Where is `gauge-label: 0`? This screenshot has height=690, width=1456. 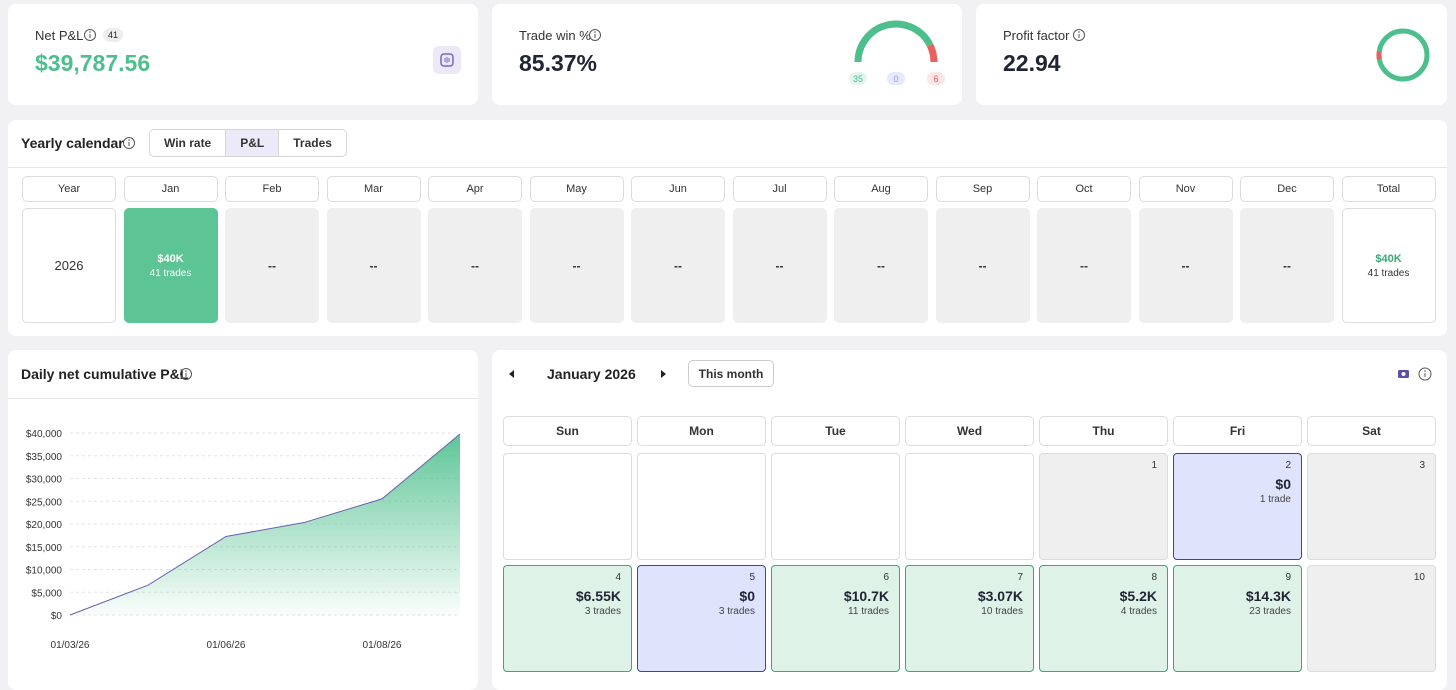 gauge-label: 0 is located at coordinates (895, 79).